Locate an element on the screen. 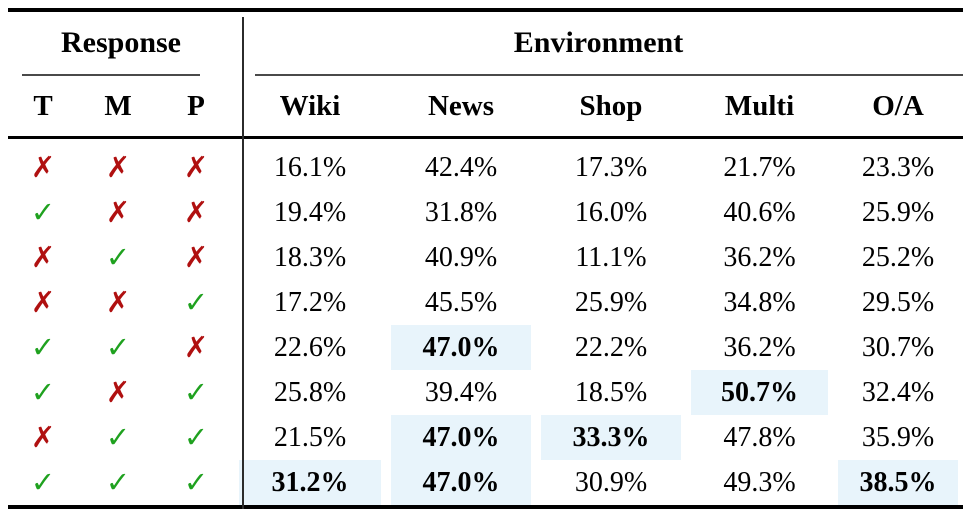  data-cell: 30.7% is located at coordinates (898, 347).